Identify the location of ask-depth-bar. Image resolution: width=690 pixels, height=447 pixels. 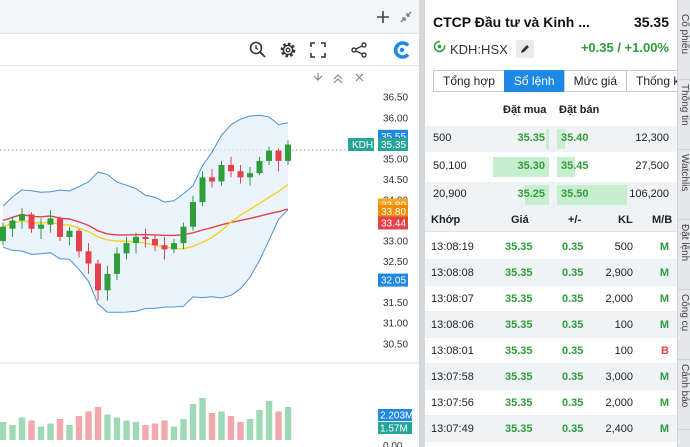
(566, 167).